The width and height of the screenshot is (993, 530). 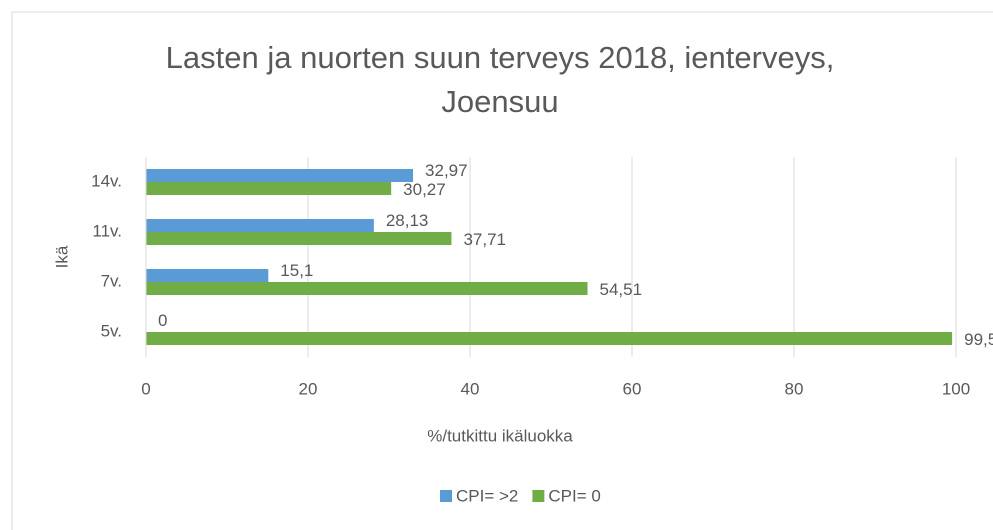 I want to click on value-label: 0, so click(x=162, y=320).